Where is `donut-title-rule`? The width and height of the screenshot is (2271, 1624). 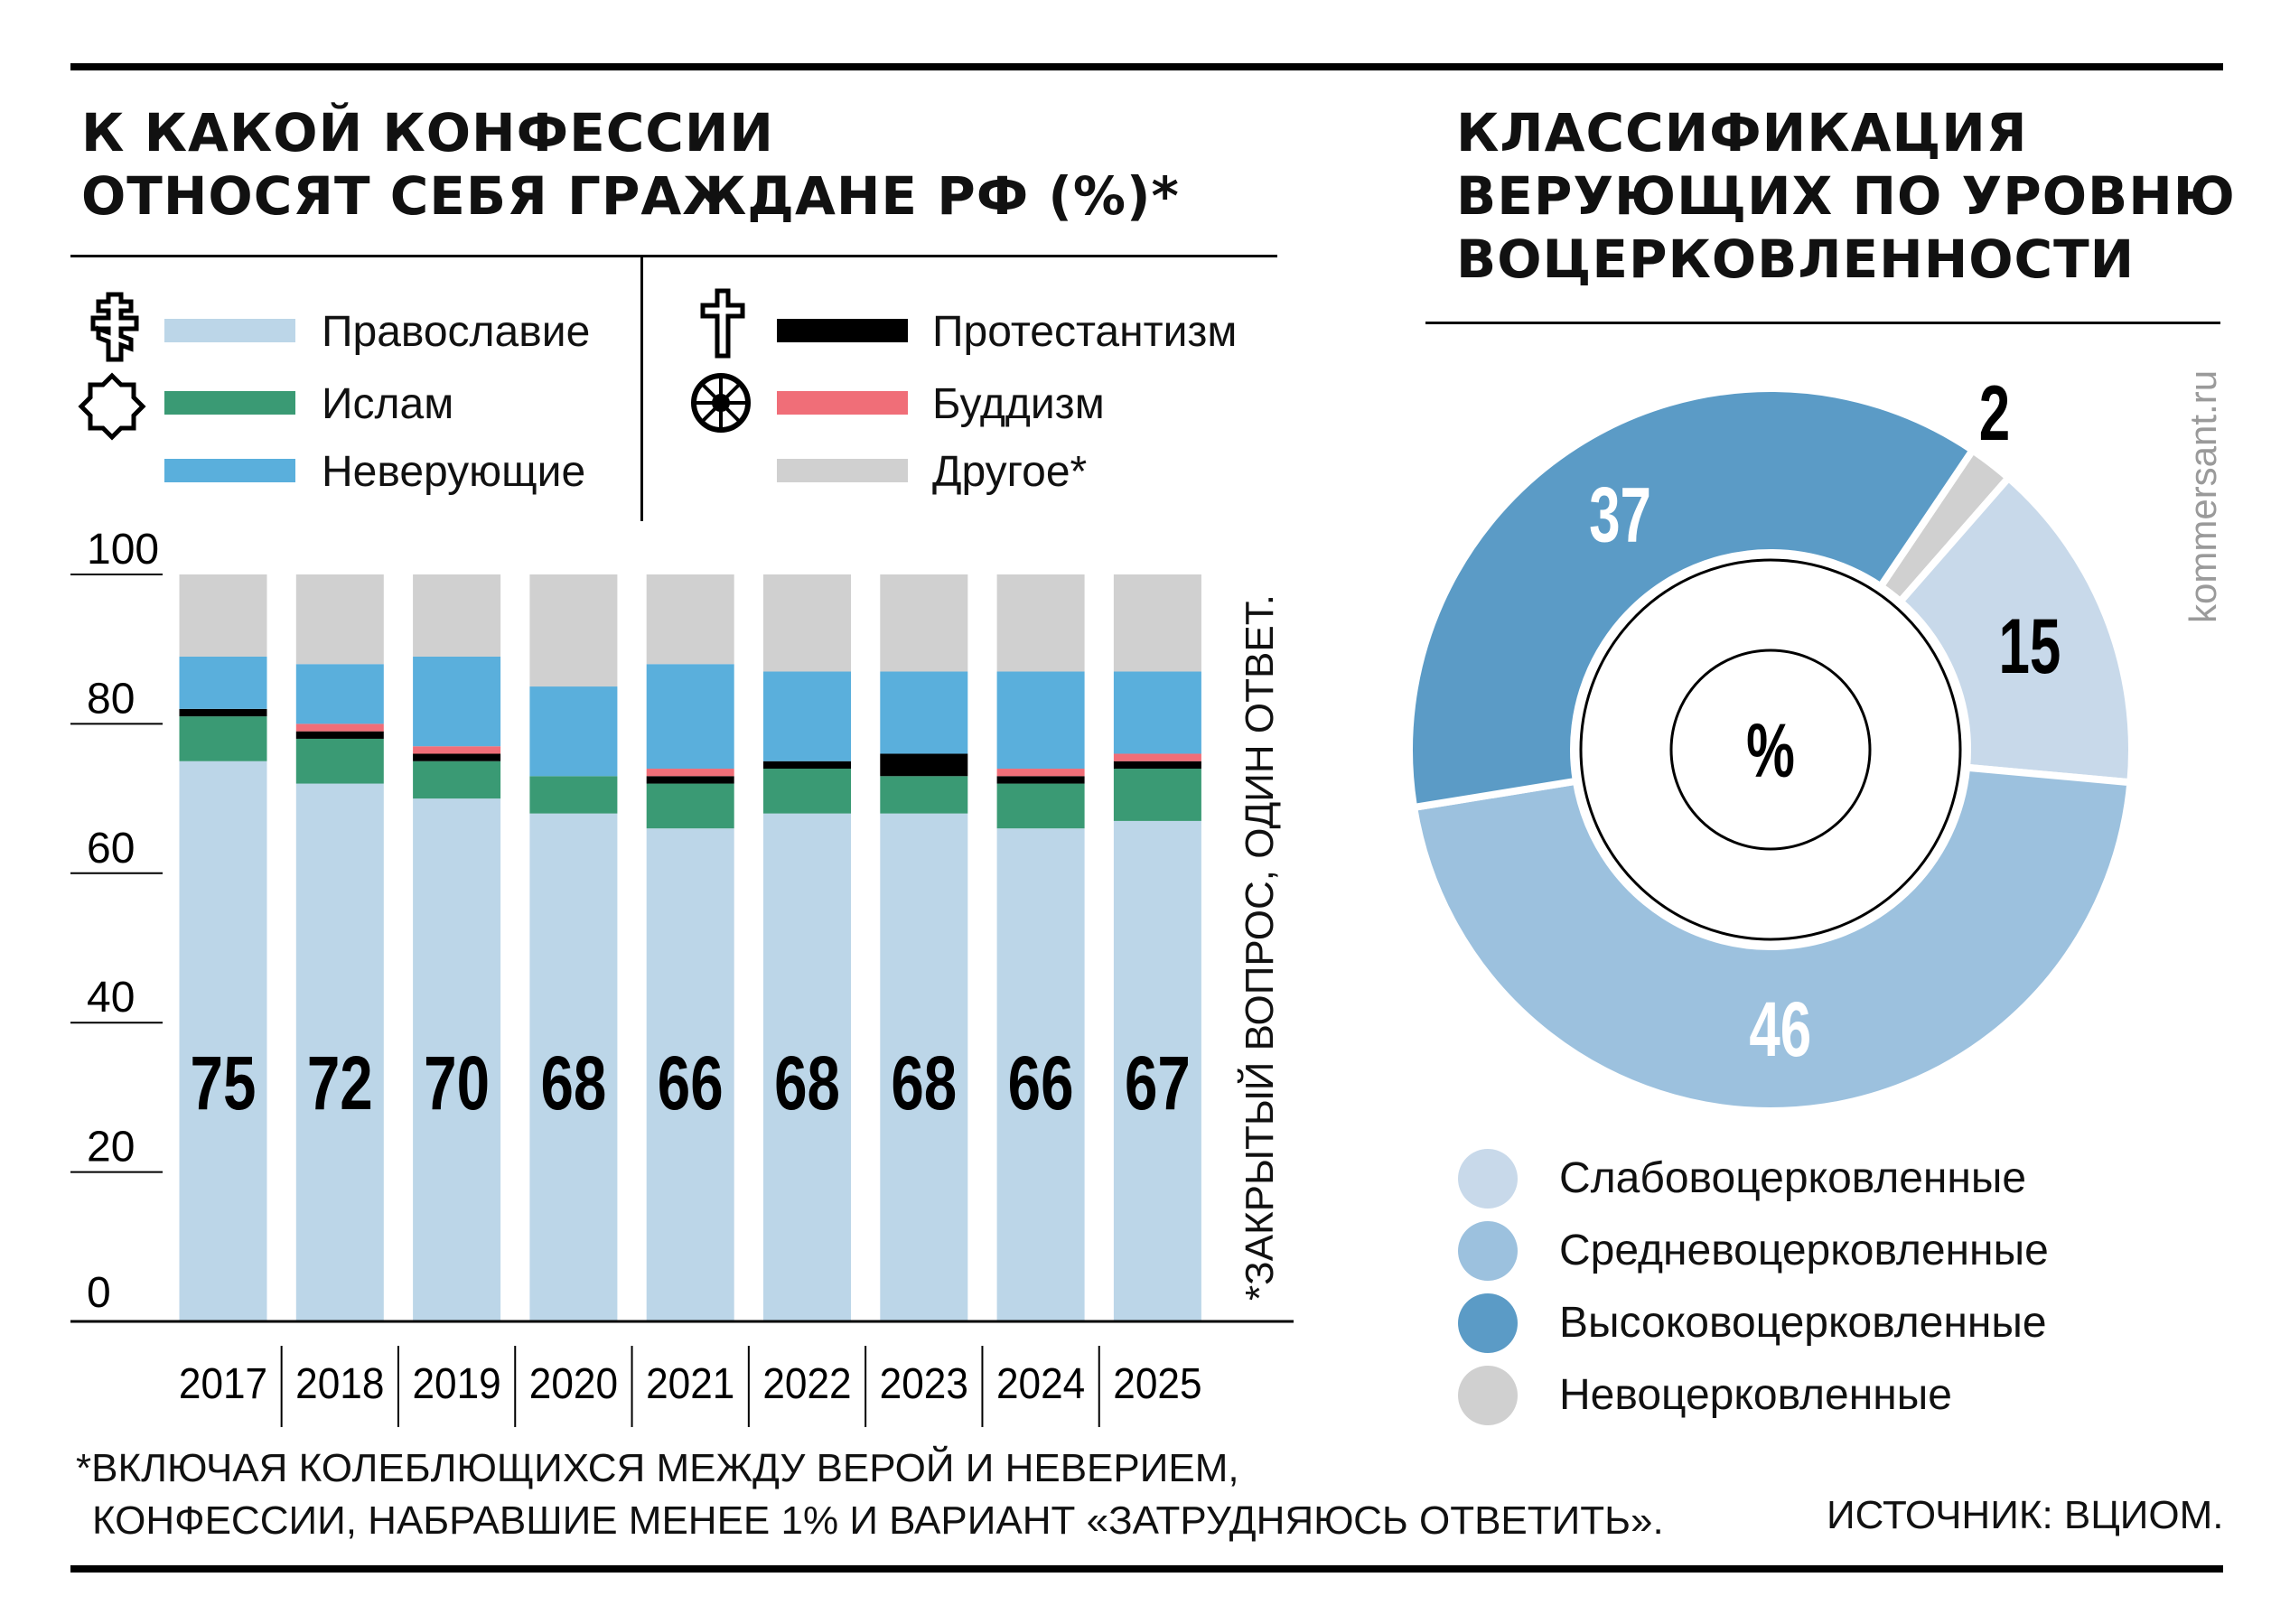
donut-title-rule is located at coordinates (1823, 323).